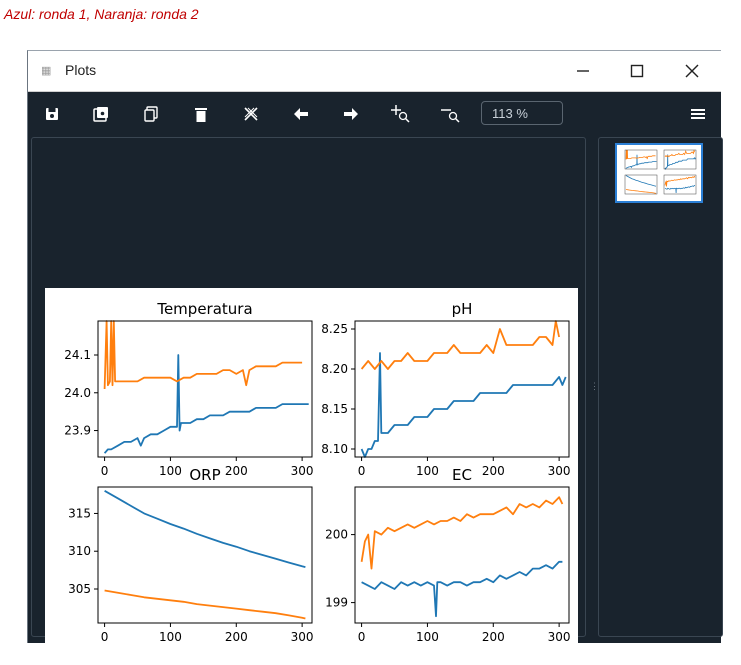  I want to click on y-tick-label: 8.25, so click(334, 329).